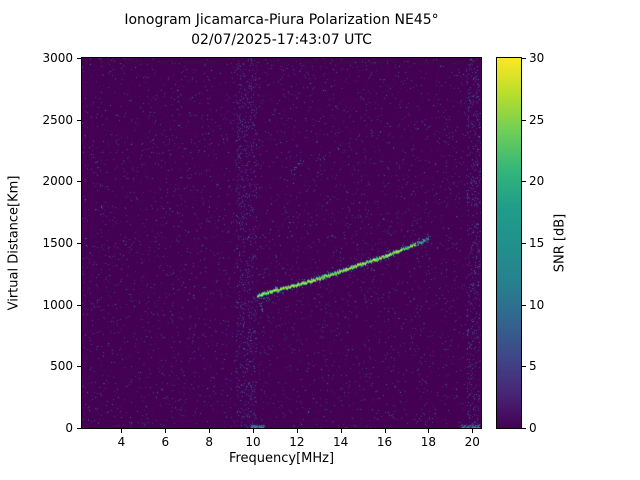 The width and height of the screenshot is (640, 480). I want to click on x-tick-label: 4, so click(121, 442).